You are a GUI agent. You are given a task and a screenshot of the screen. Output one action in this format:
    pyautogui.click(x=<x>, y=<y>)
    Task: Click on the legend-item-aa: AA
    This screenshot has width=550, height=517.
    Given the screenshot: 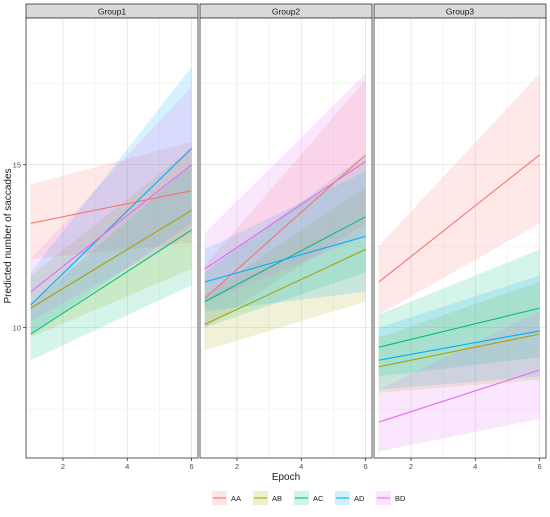 What is the action you would take?
    pyautogui.click(x=226, y=498)
    